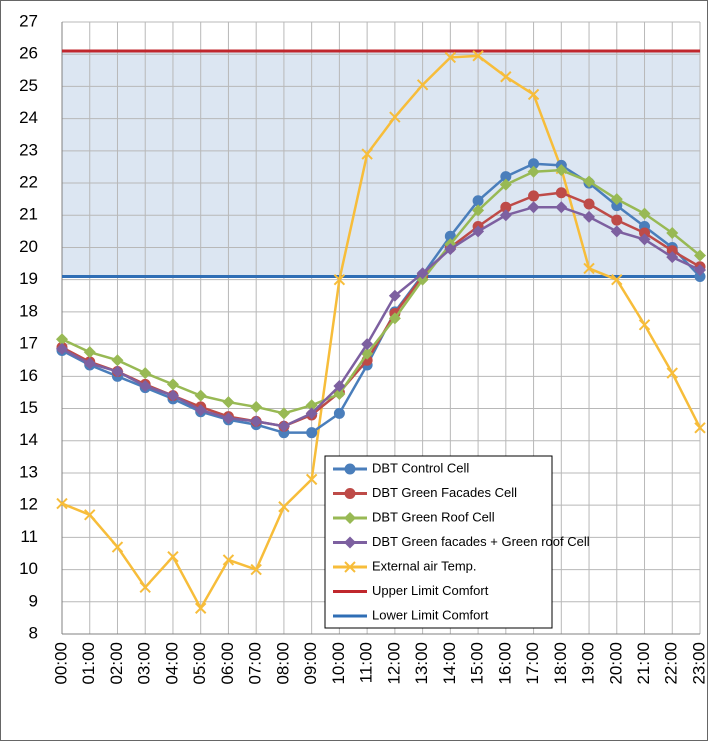 This screenshot has width=709, height=747. Describe the element at coordinates (532, 663) in the screenshot. I see `x-tick-label: 17:00` at that location.